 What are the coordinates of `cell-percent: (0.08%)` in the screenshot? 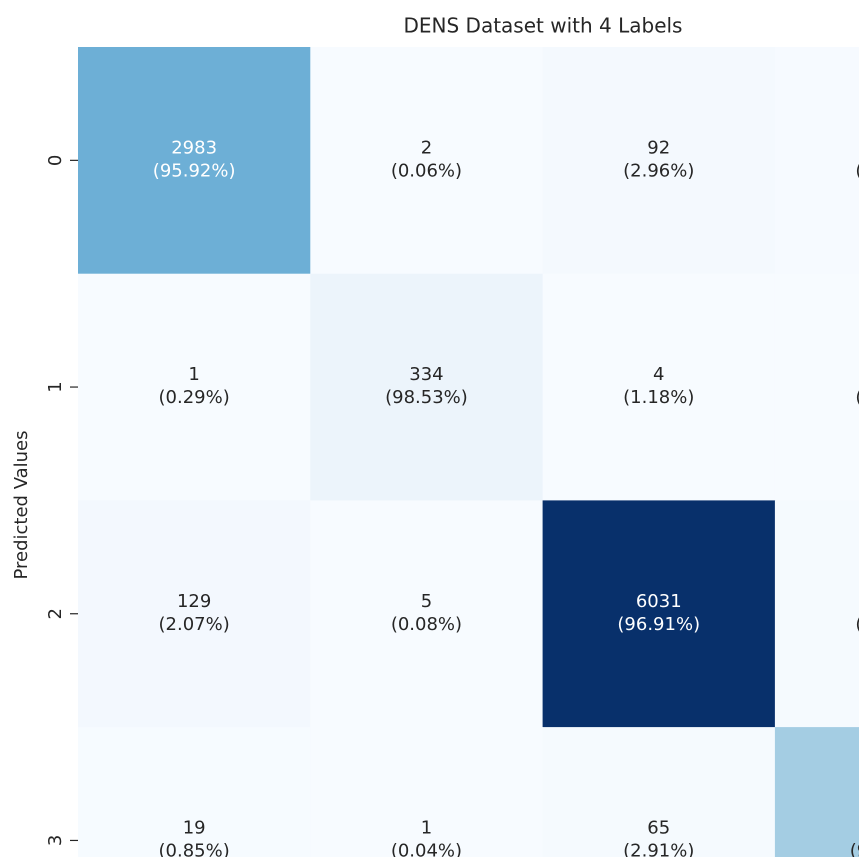 It's located at (426, 624).